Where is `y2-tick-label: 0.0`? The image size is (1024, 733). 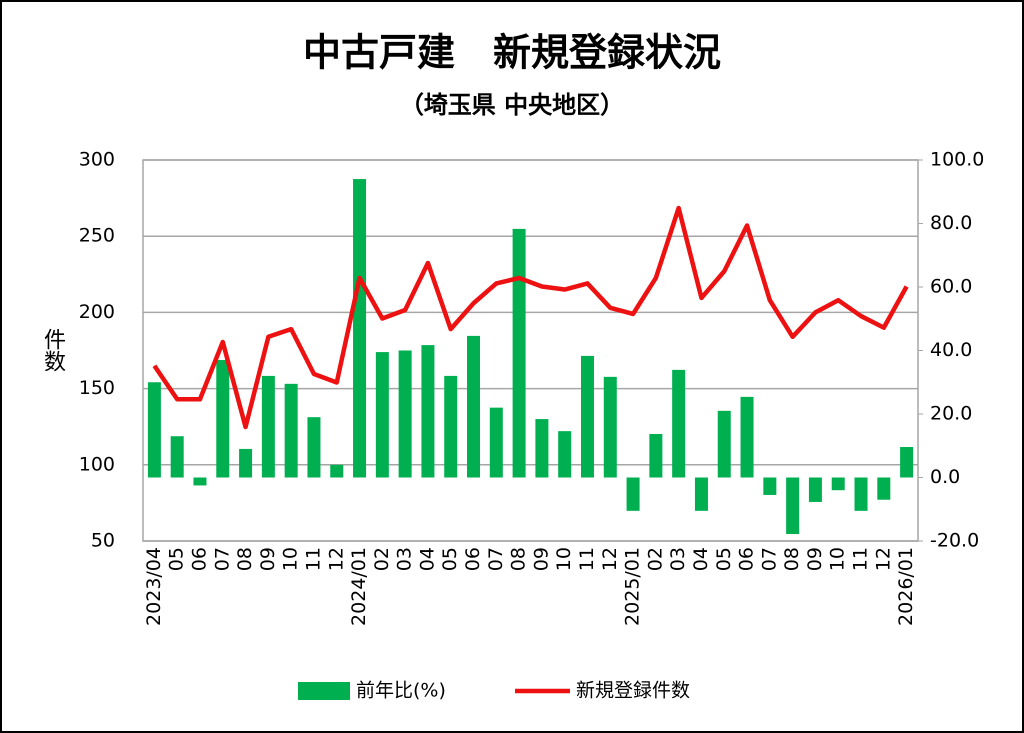 y2-tick-label: 0.0 is located at coordinates (945, 477).